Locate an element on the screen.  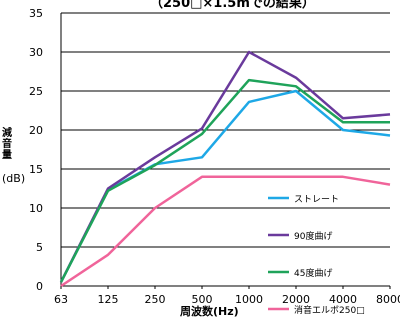
x-tick-label: 4000 is located at coordinates (343, 299).